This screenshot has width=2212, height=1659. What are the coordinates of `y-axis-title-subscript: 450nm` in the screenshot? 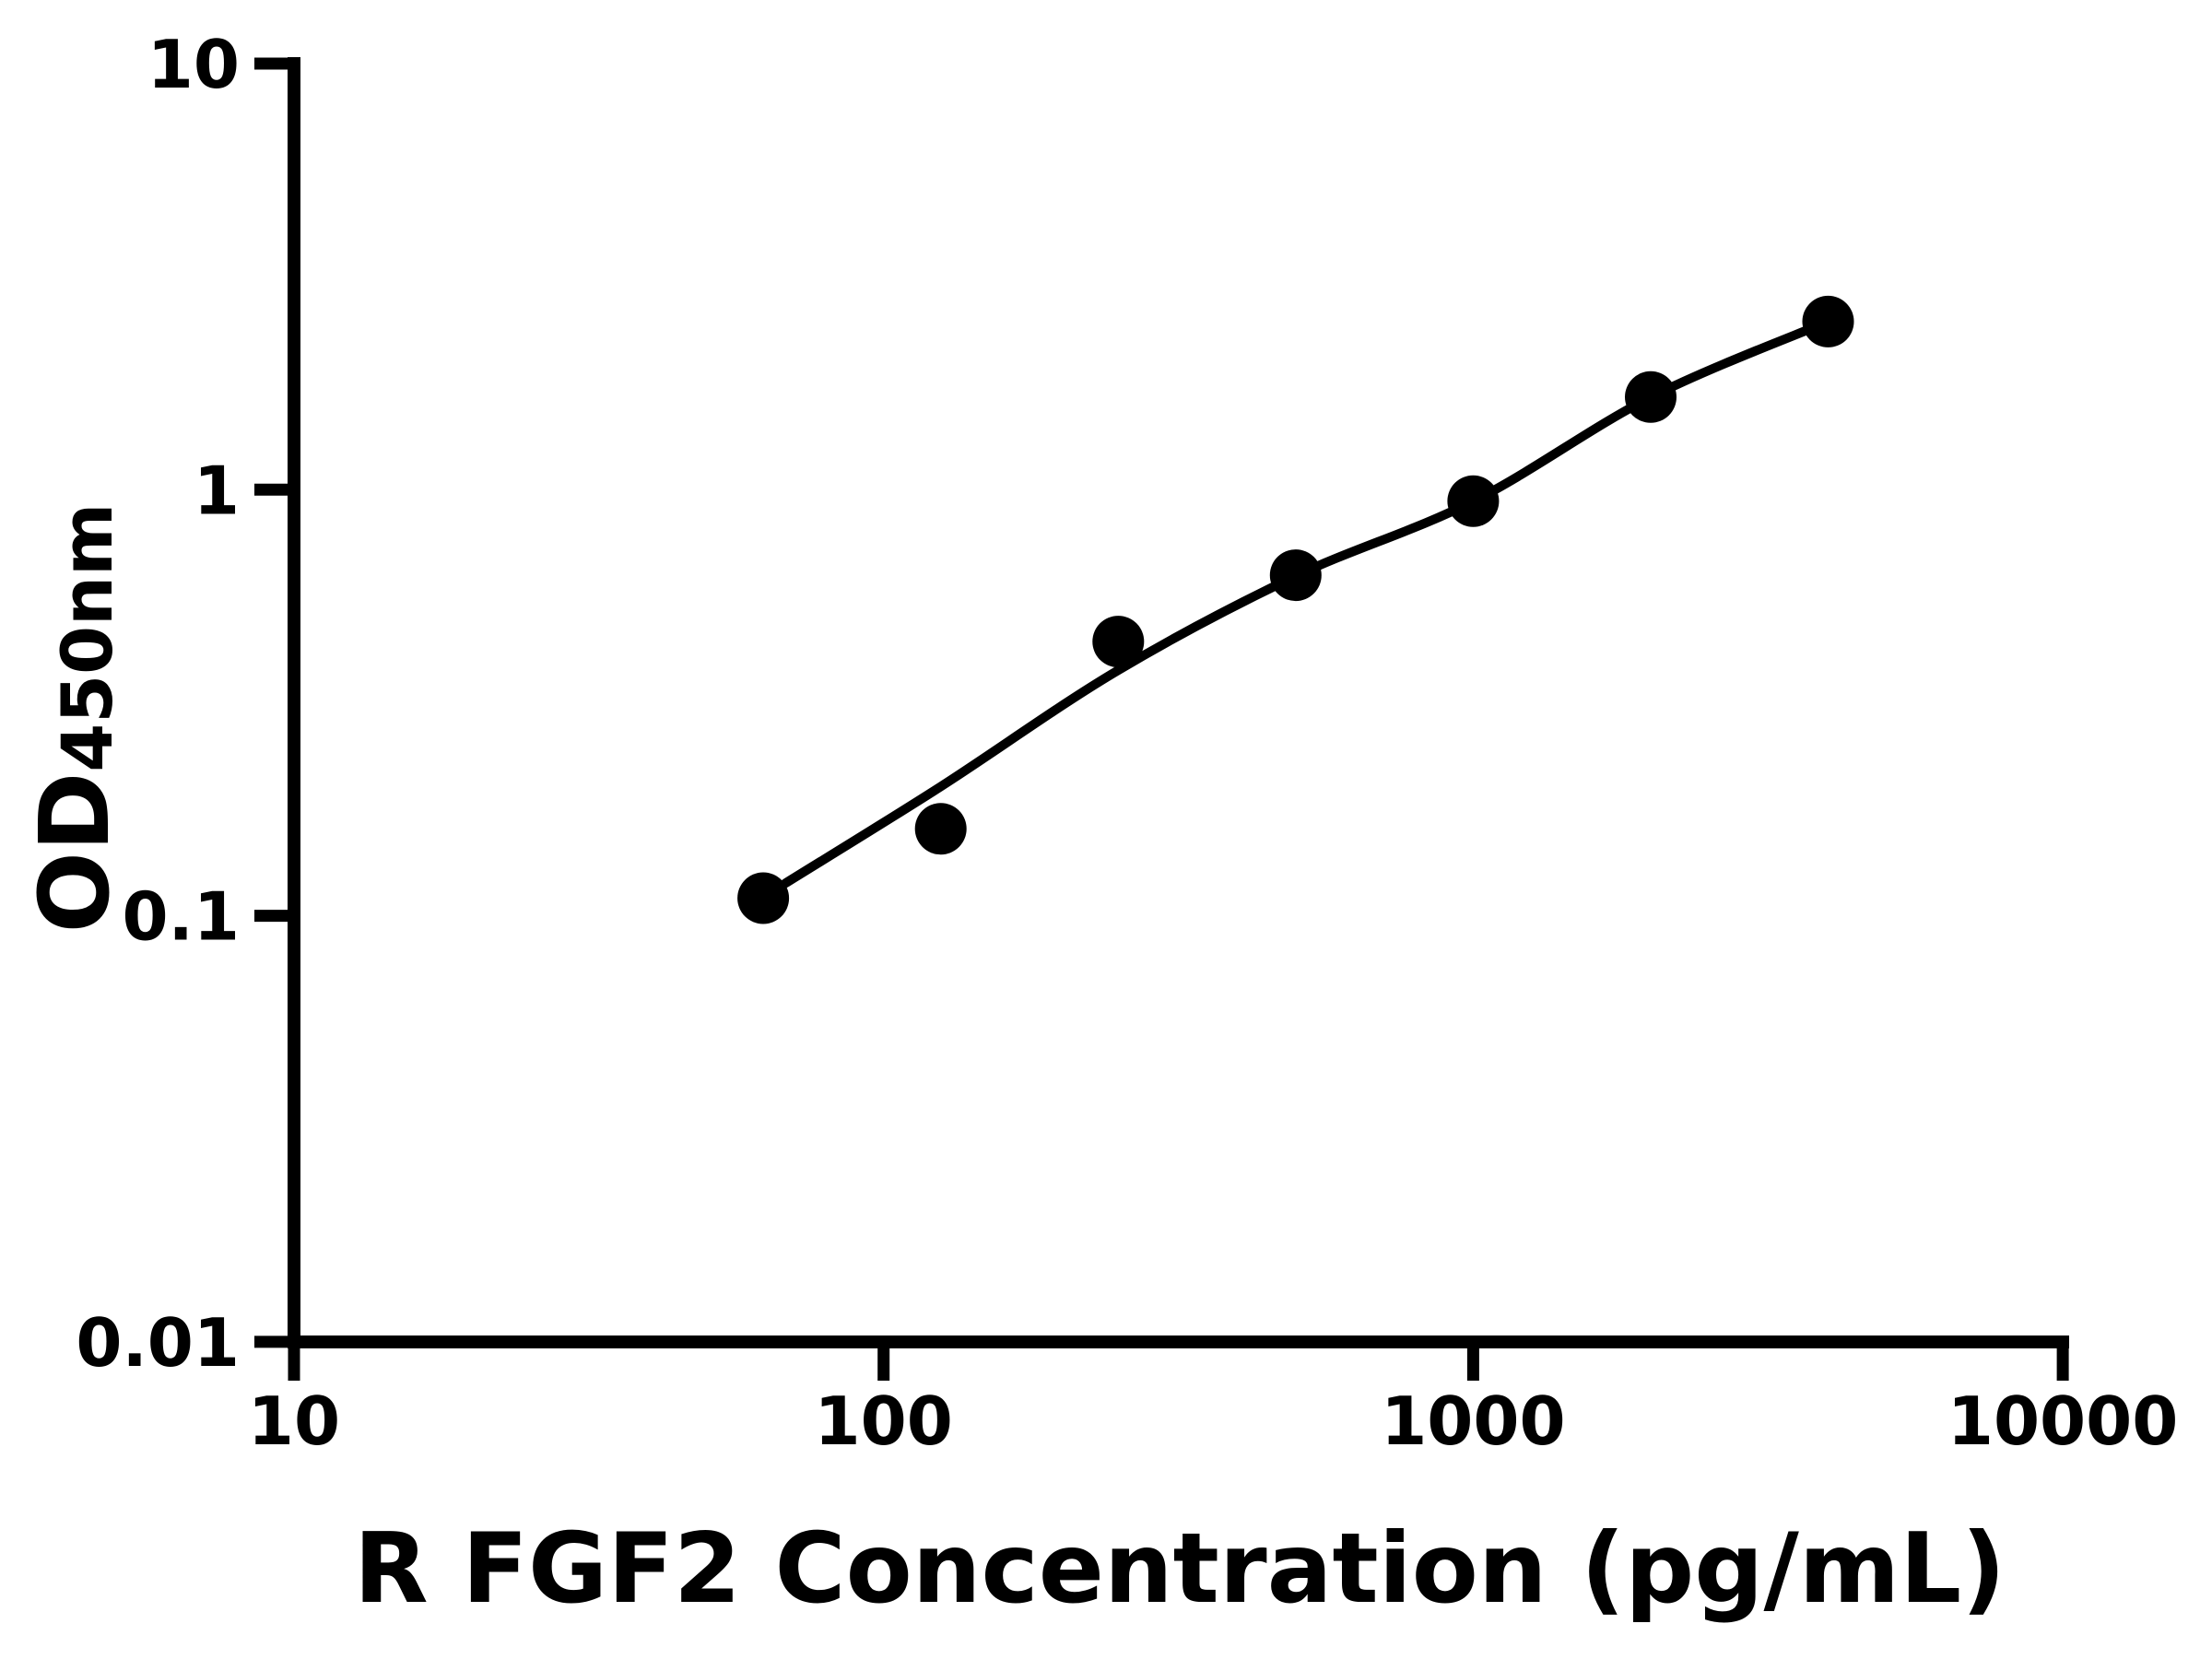 It's located at (87, 637).